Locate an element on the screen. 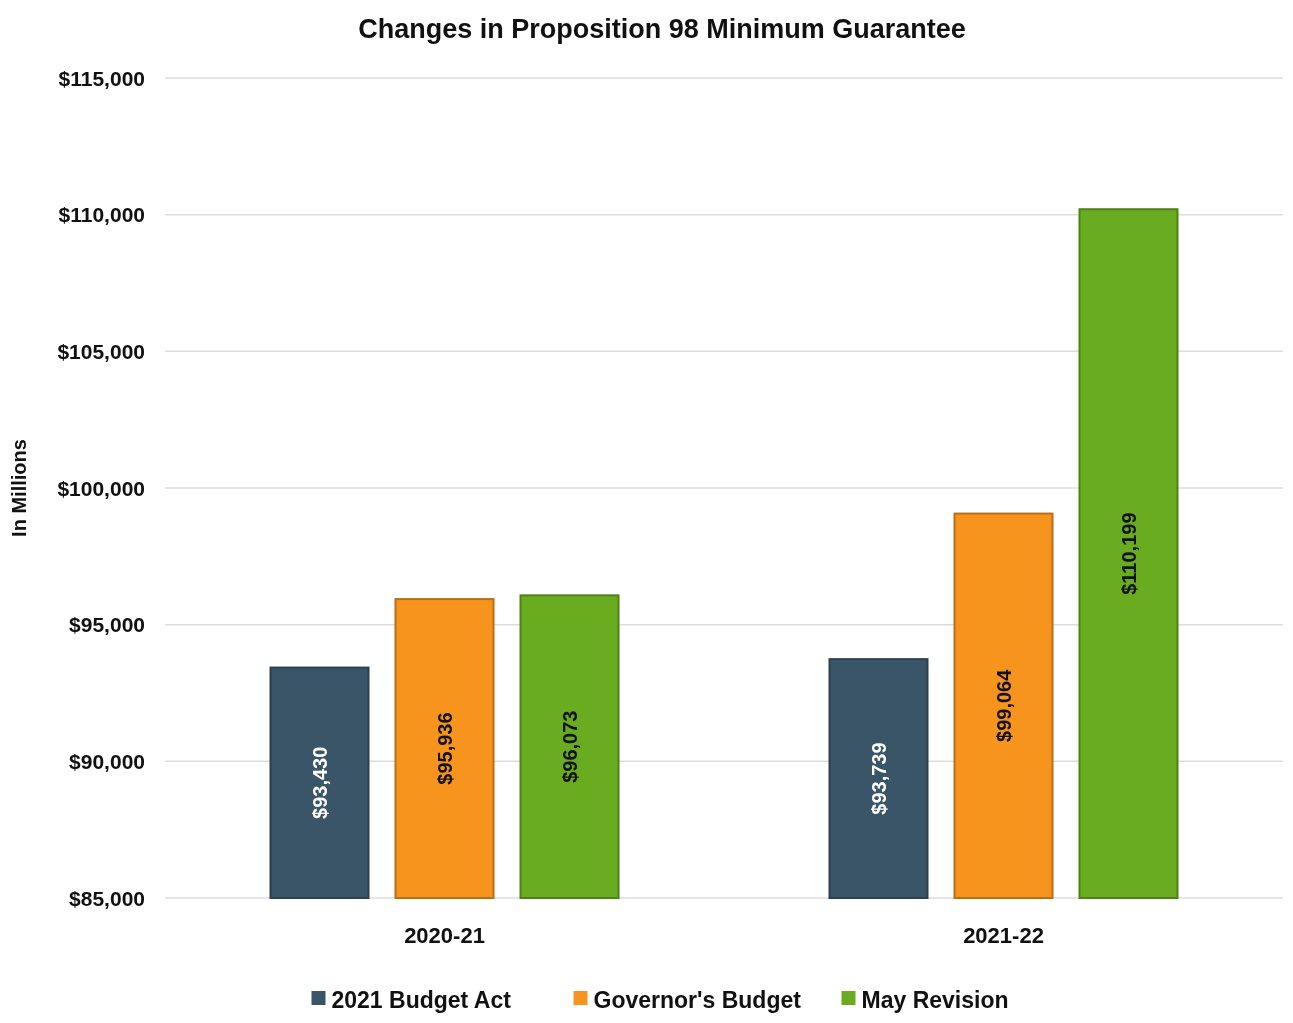 The height and width of the screenshot is (1023, 1293). text: $95,936 is located at coordinates (444, 748).